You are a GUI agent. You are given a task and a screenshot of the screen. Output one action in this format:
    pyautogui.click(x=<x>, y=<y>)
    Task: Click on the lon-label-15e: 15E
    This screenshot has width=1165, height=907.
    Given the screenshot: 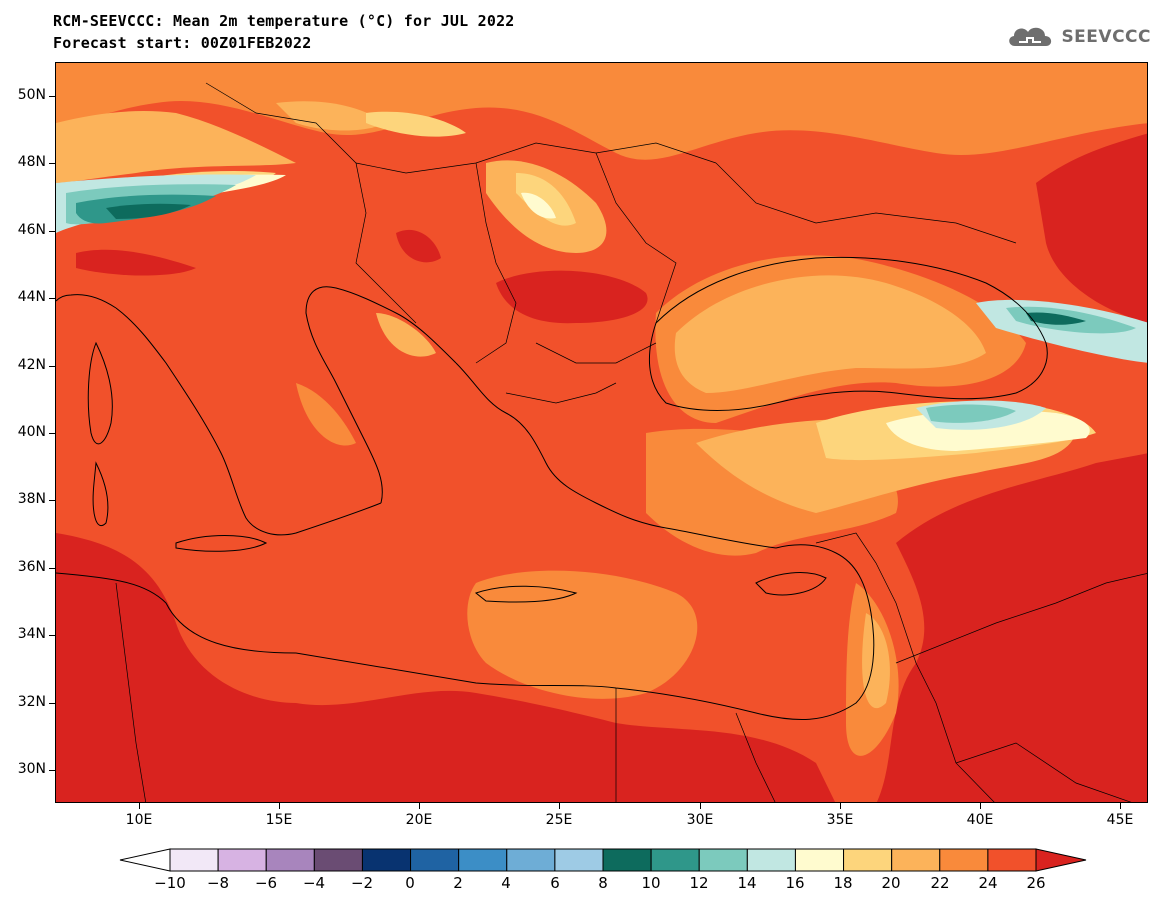 What is the action you would take?
    pyautogui.click(x=279, y=820)
    